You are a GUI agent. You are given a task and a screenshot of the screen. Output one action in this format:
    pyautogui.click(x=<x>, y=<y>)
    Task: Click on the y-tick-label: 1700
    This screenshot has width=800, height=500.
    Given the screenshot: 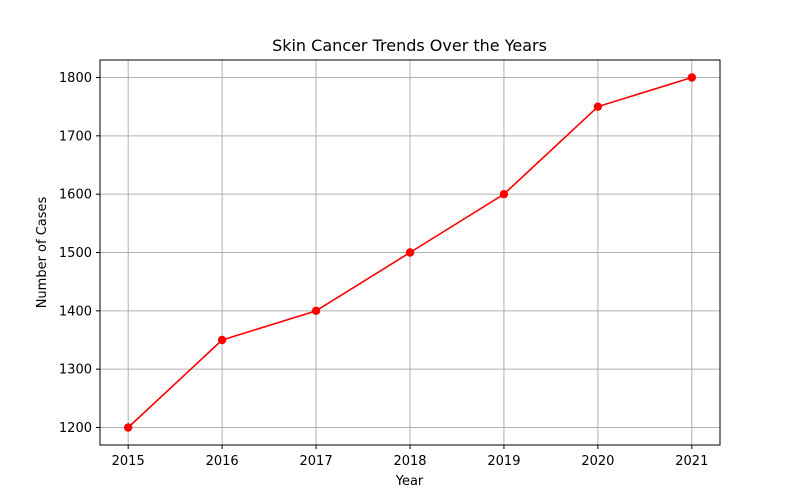 What is the action you would take?
    pyautogui.click(x=75, y=136)
    